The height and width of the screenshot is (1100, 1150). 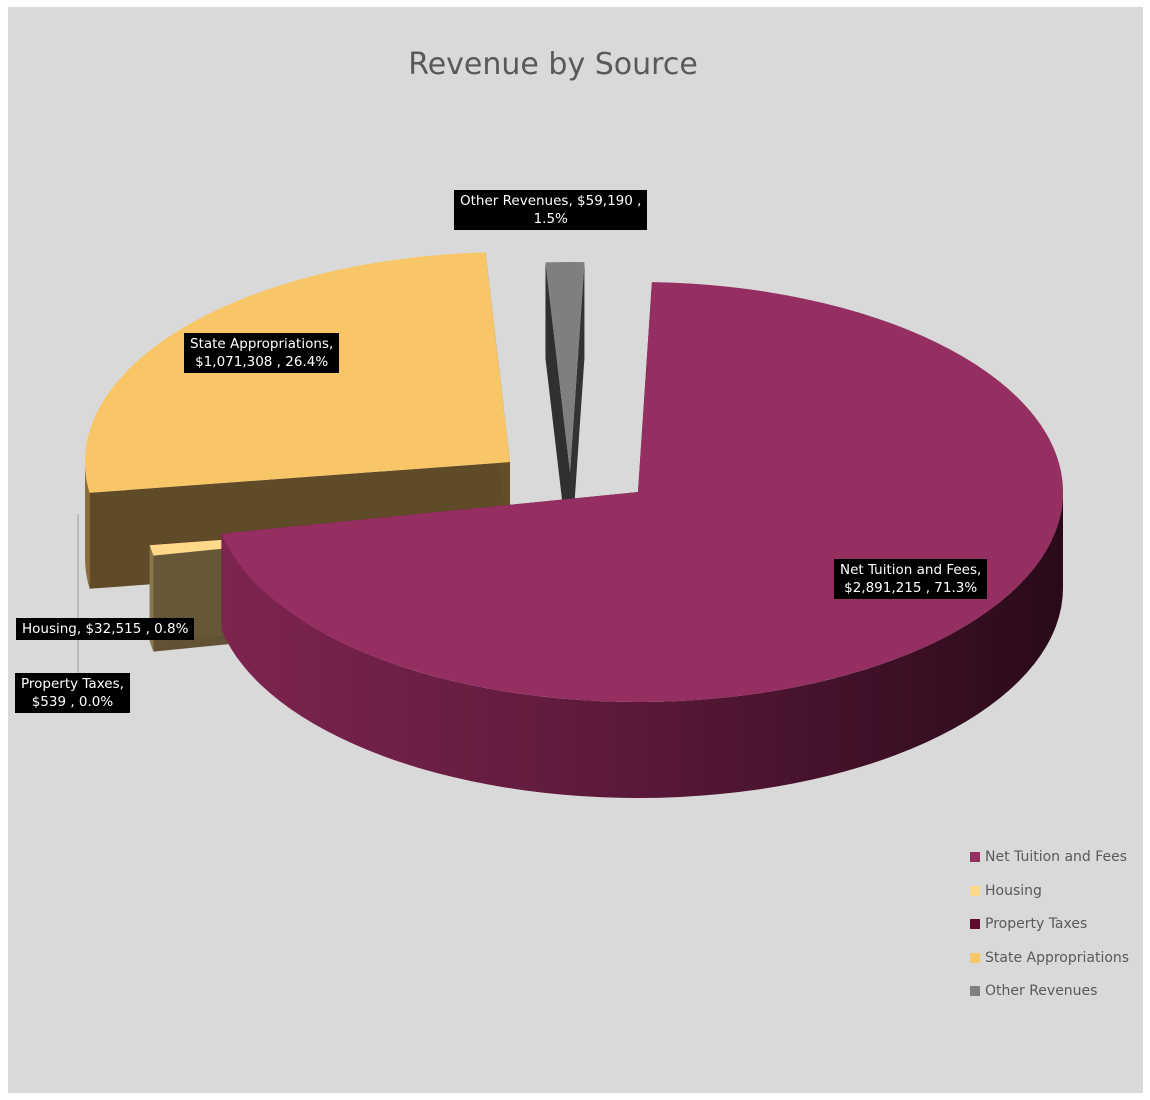 I want to click on legend-item-state-appropriations: State Appropriations, so click(x=1049, y=958).